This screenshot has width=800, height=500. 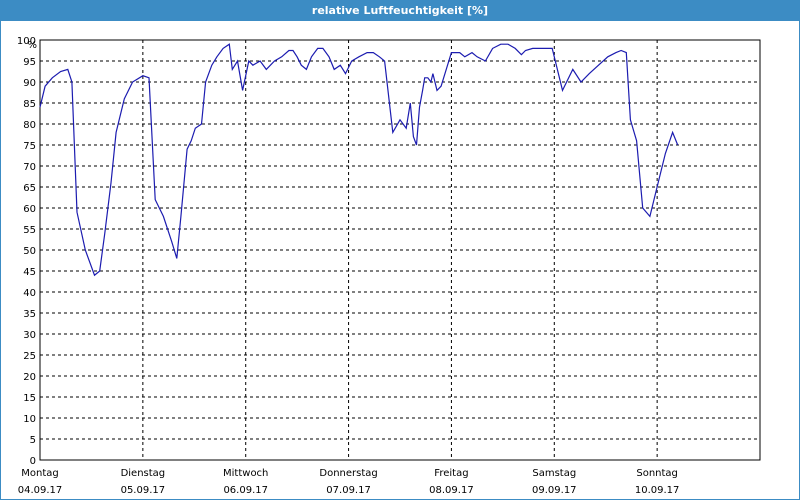 I want to click on x-tick-day-label: Montag, so click(x=39, y=473).